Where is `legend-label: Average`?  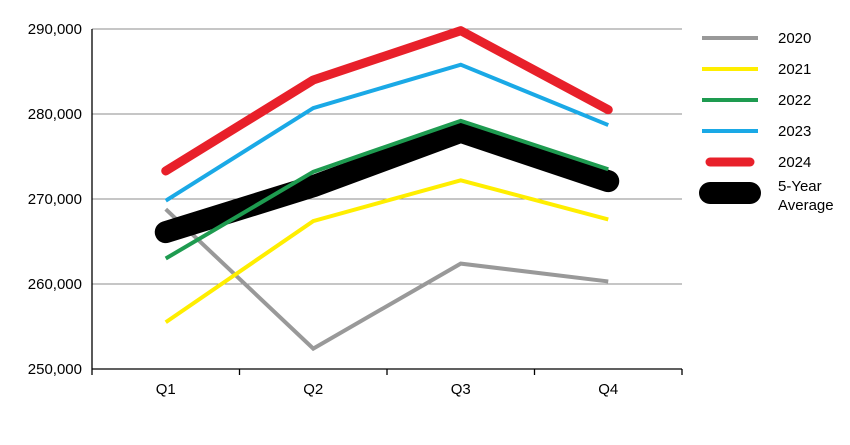 legend-label: Average is located at coordinates (806, 205).